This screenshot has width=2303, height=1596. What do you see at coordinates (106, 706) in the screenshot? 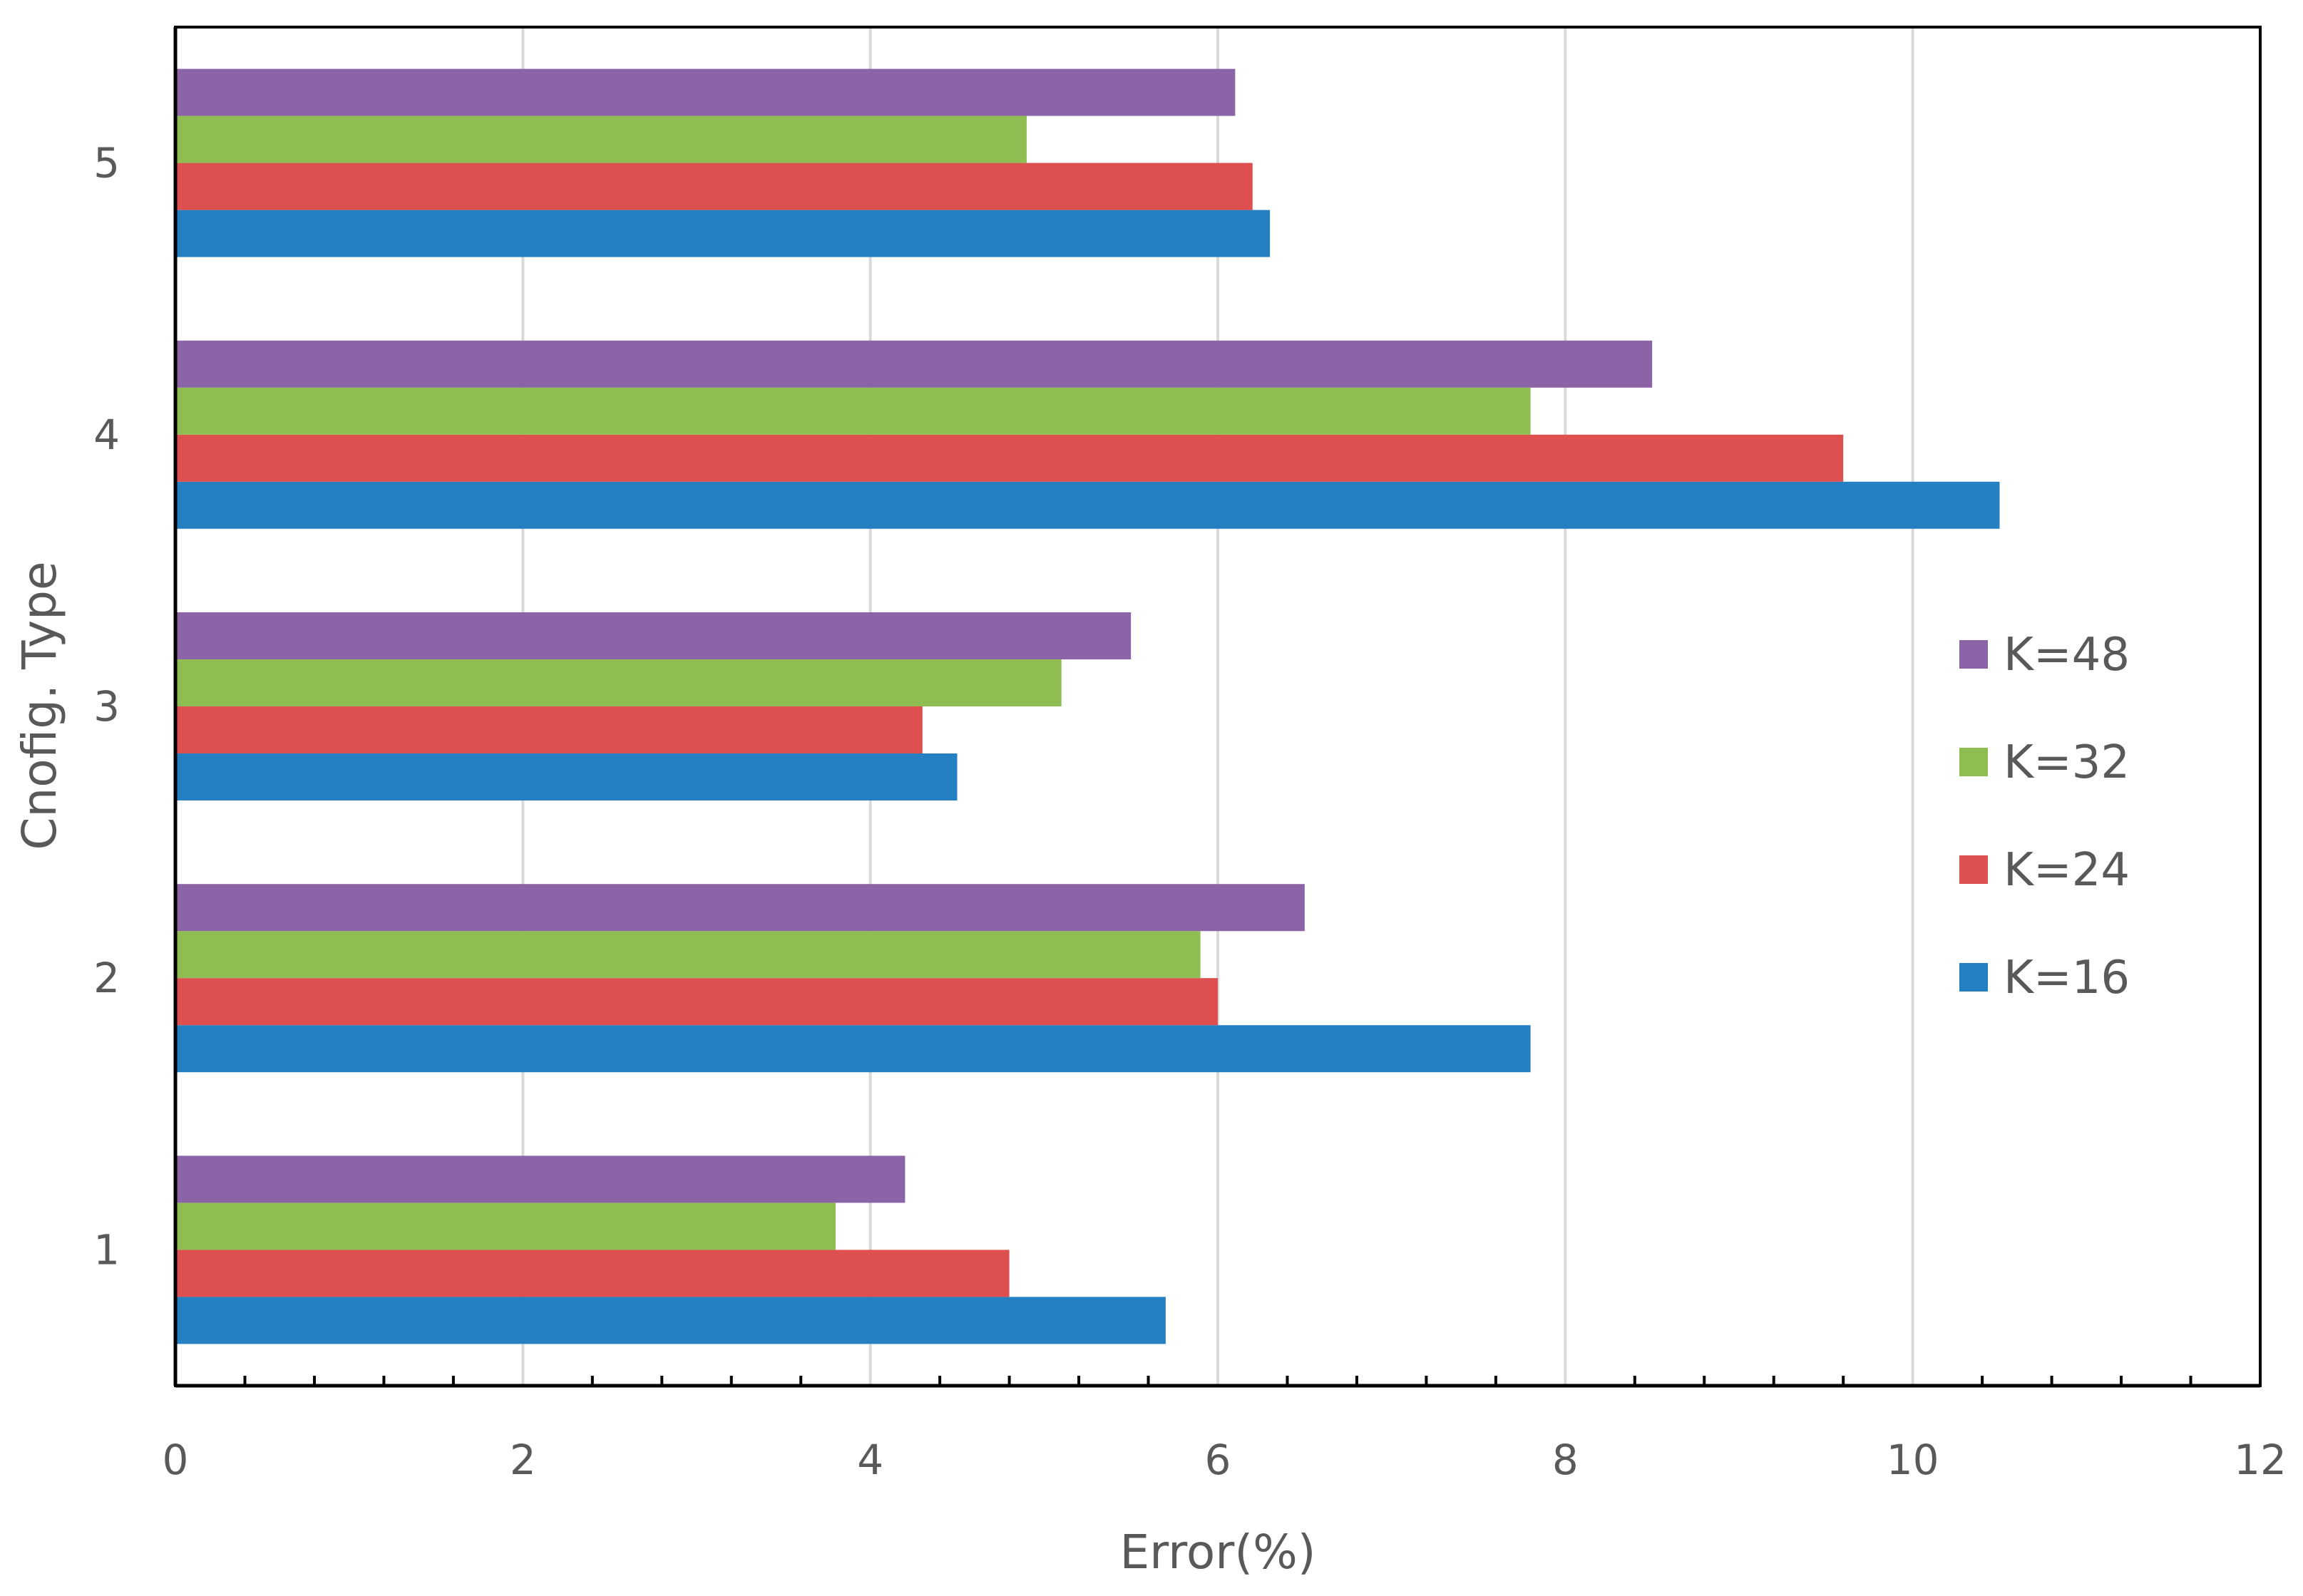
I see `y-tick-label-3: 3` at bounding box center [106, 706].